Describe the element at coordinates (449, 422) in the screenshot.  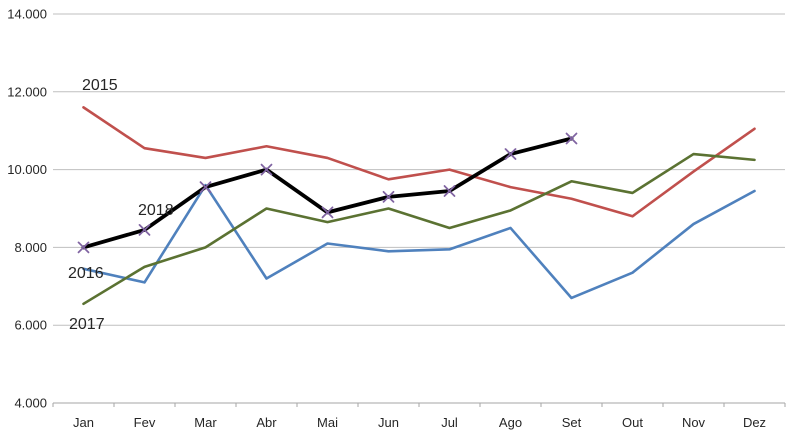
I see `x-axis-tick-label-jul: Jul` at that location.